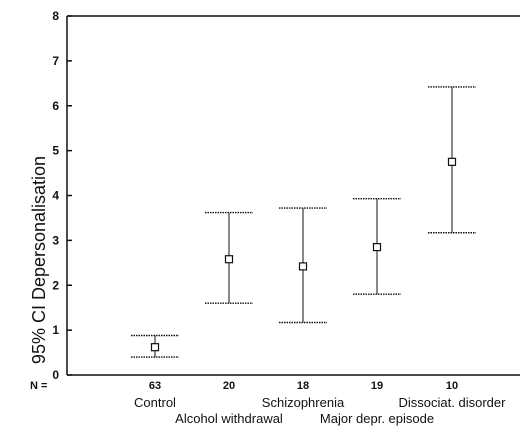 The width and height of the screenshot is (523, 429). I want to click on y-tick-label: 5, so click(55, 151).